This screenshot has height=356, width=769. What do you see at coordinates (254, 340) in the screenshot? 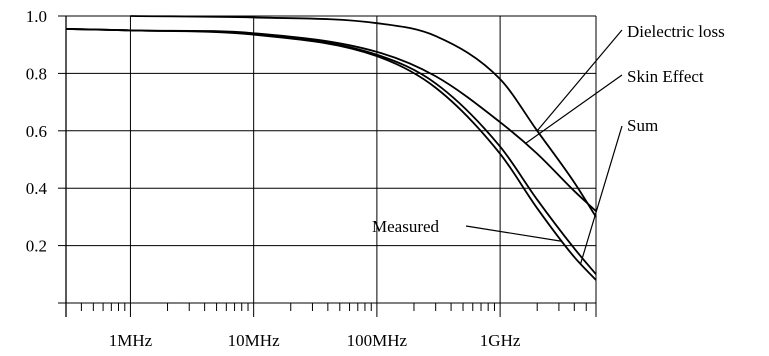
I see `x-tick-label-10mhz: 10MHz` at bounding box center [254, 340].